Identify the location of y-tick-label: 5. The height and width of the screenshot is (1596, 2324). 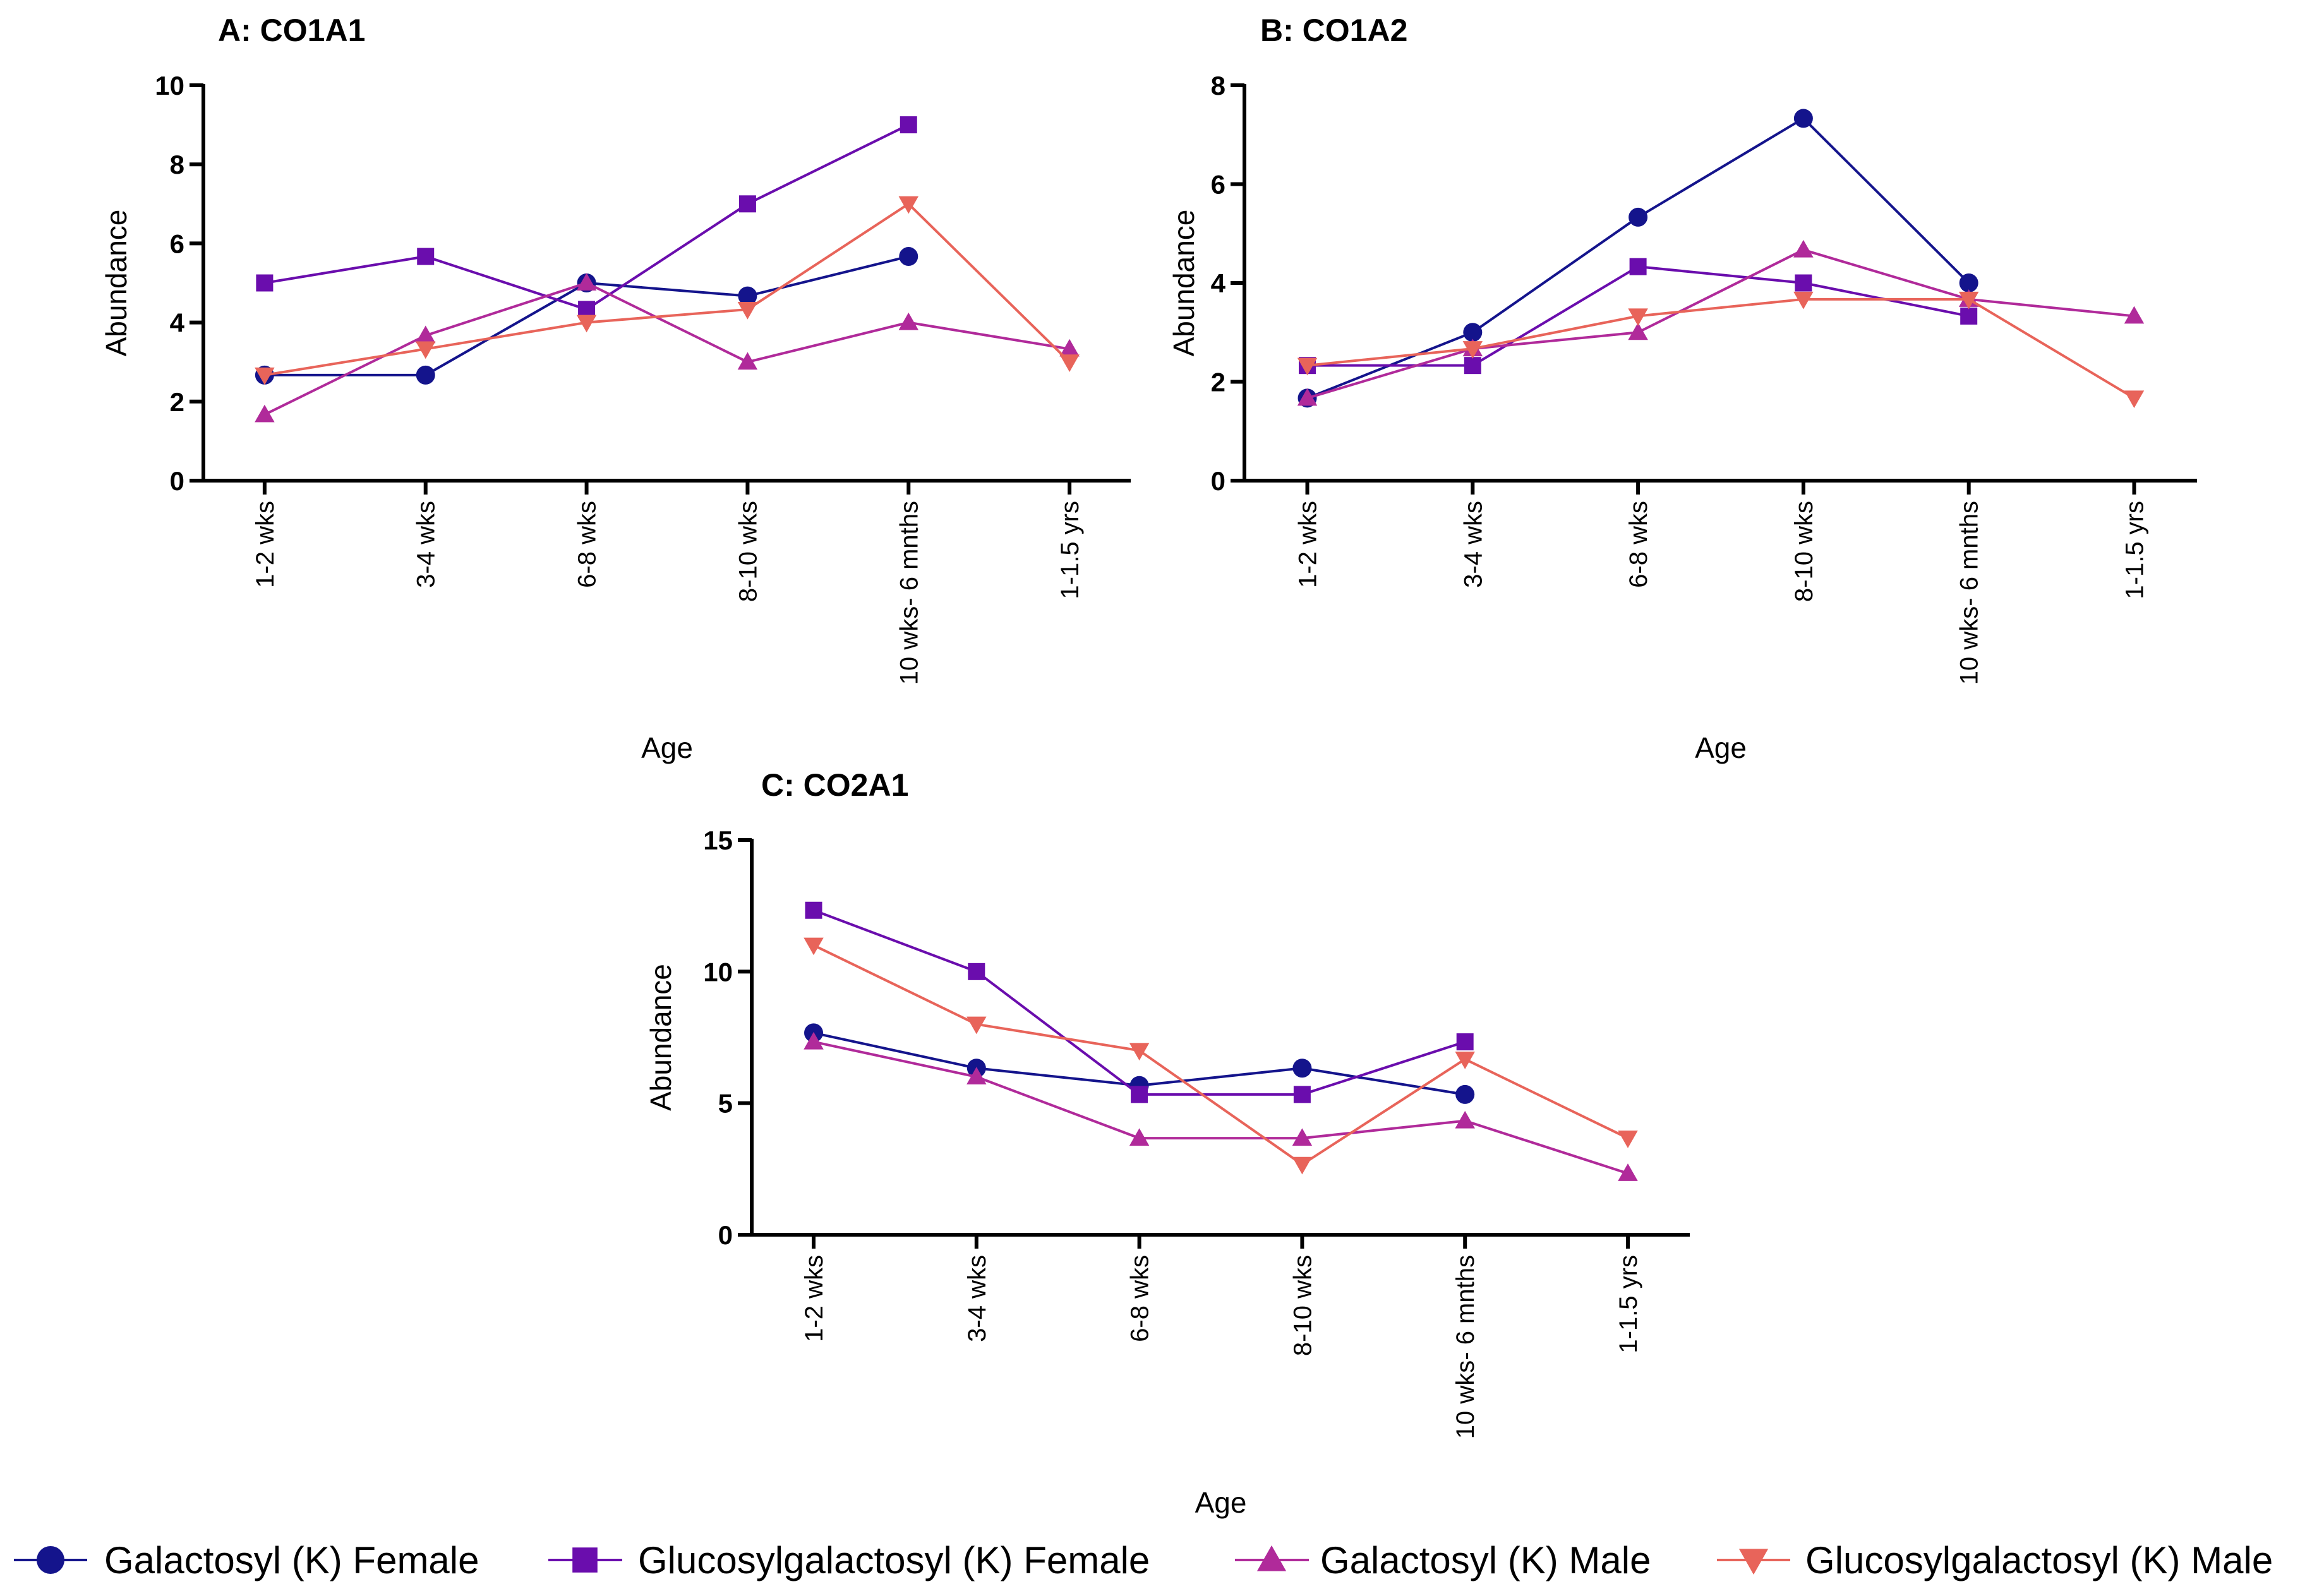
(725, 1104).